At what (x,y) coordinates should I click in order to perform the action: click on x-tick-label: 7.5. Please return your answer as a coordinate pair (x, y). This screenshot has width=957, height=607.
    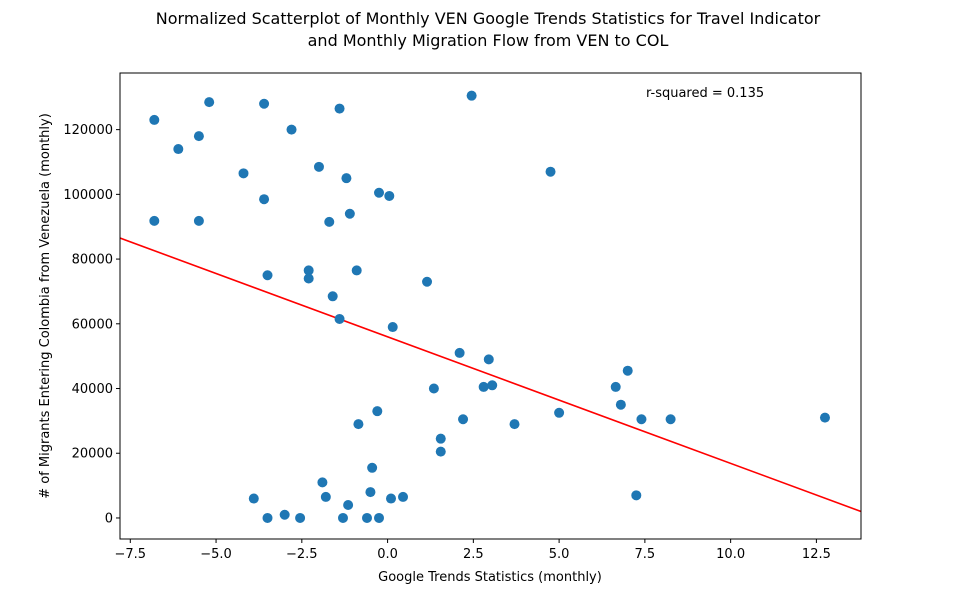
    Looking at the image, I should click on (645, 554).